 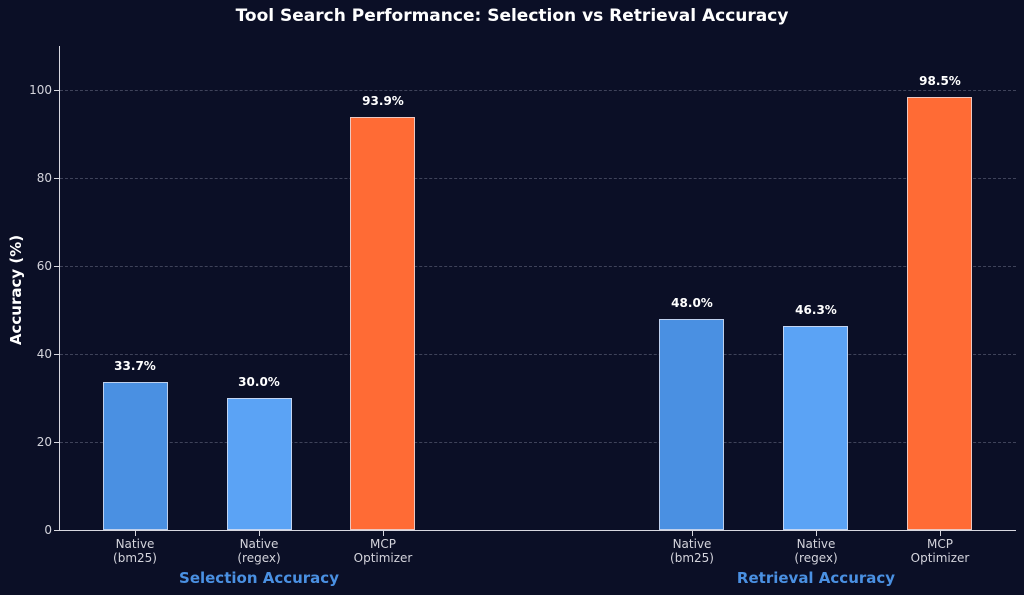 What do you see at coordinates (44, 442) in the screenshot?
I see `y-tick-label: 20` at bounding box center [44, 442].